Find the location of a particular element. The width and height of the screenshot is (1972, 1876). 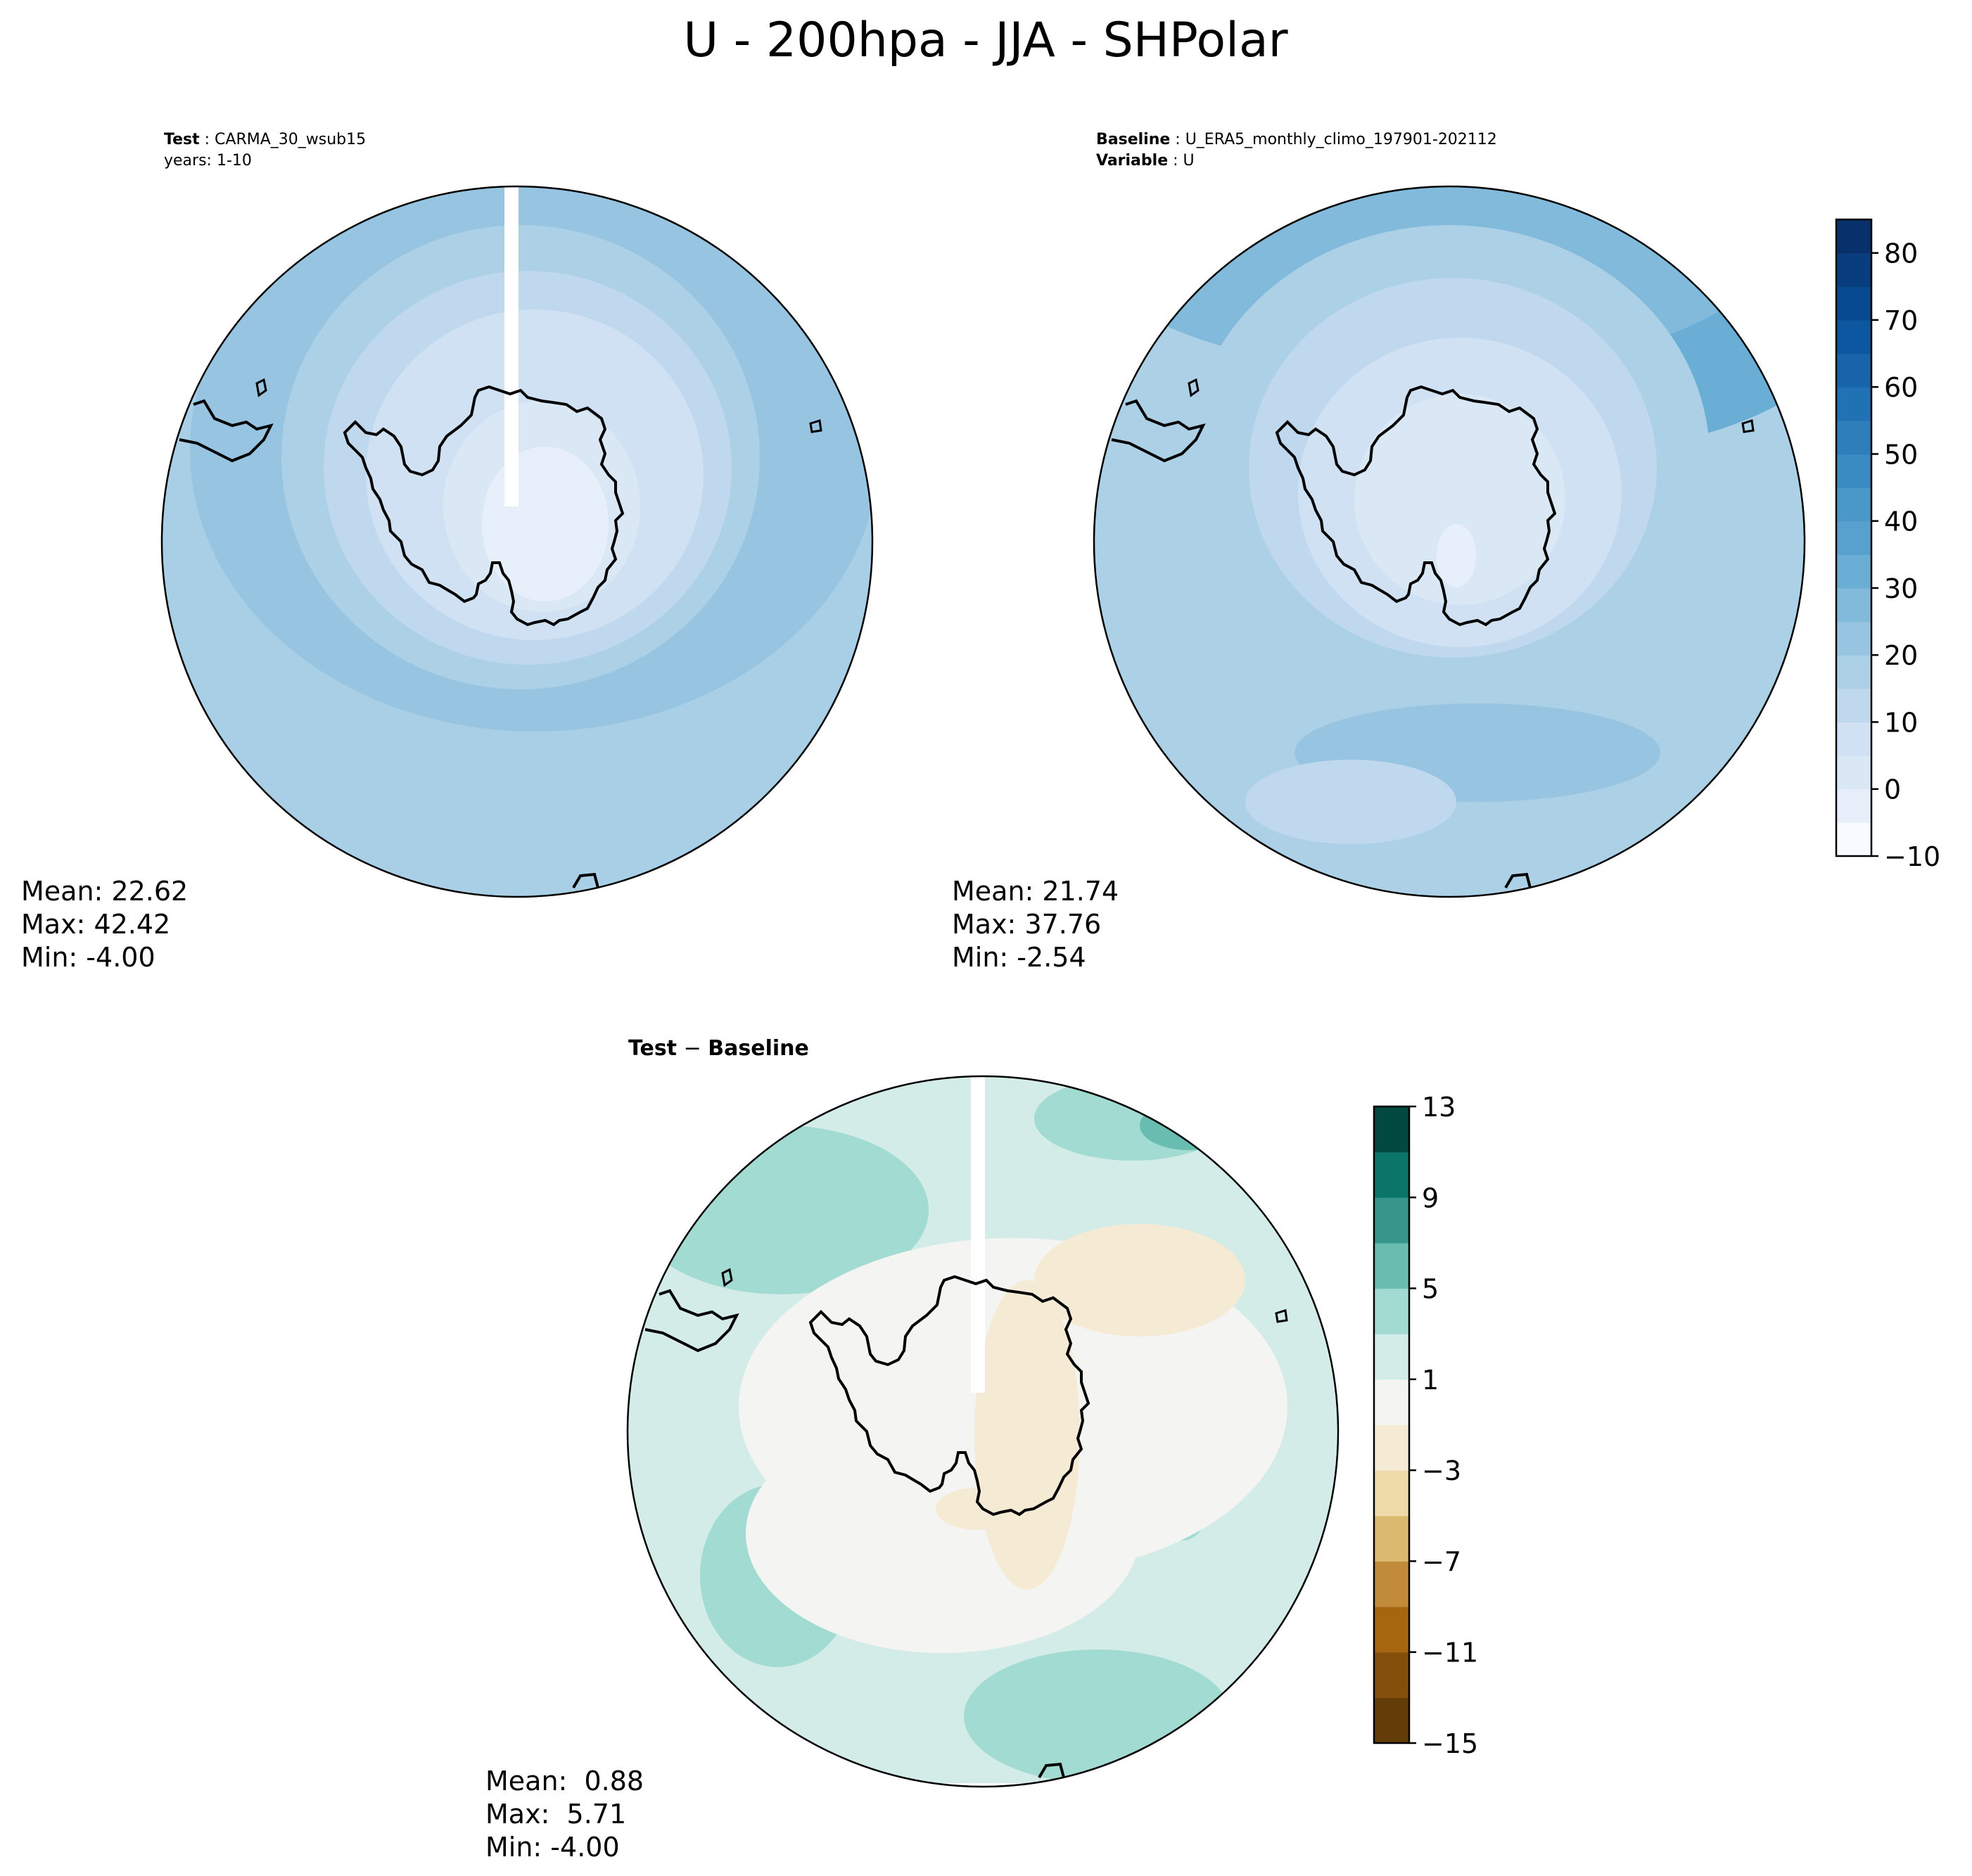

colorbar-tick-label: 0 is located at coordinates (1893, 789).